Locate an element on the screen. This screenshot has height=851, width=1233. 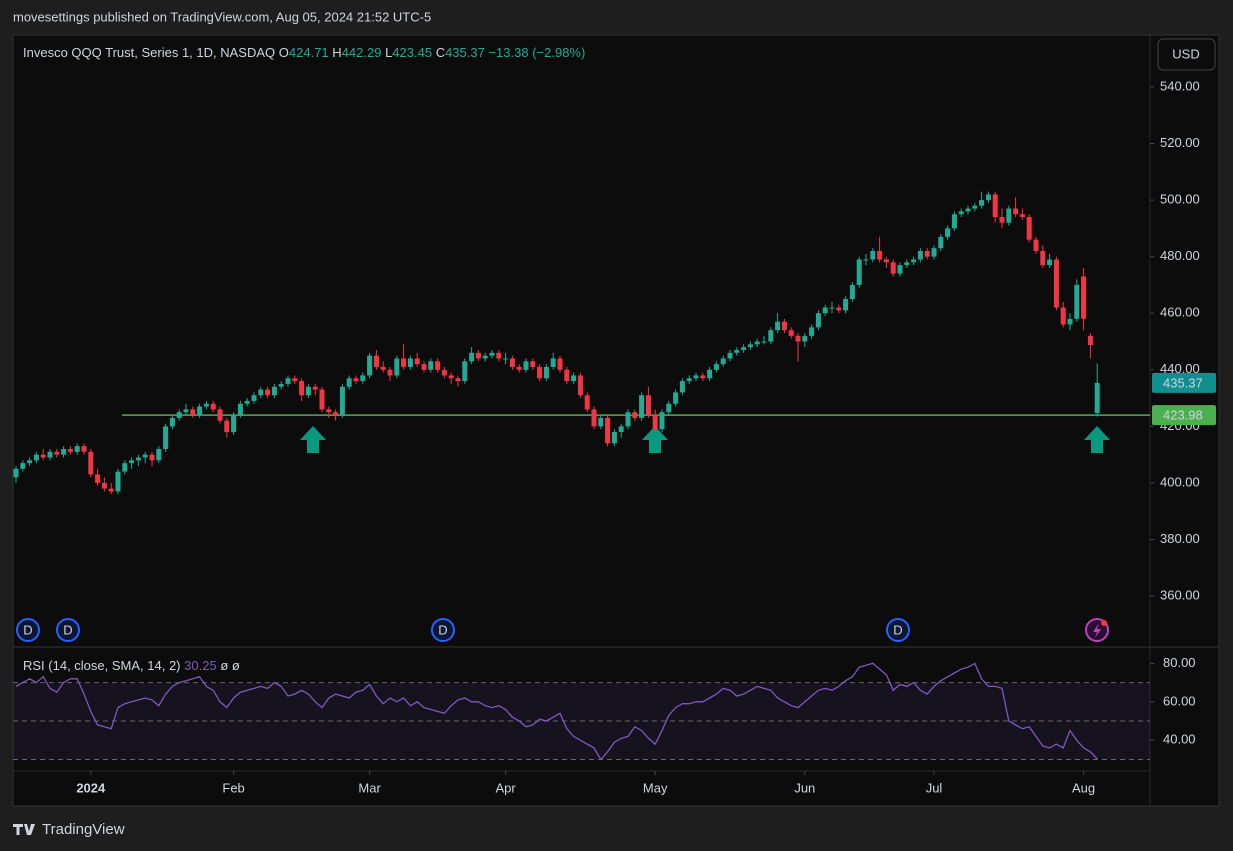
currency: USD is located at coordinates (1185, 53).